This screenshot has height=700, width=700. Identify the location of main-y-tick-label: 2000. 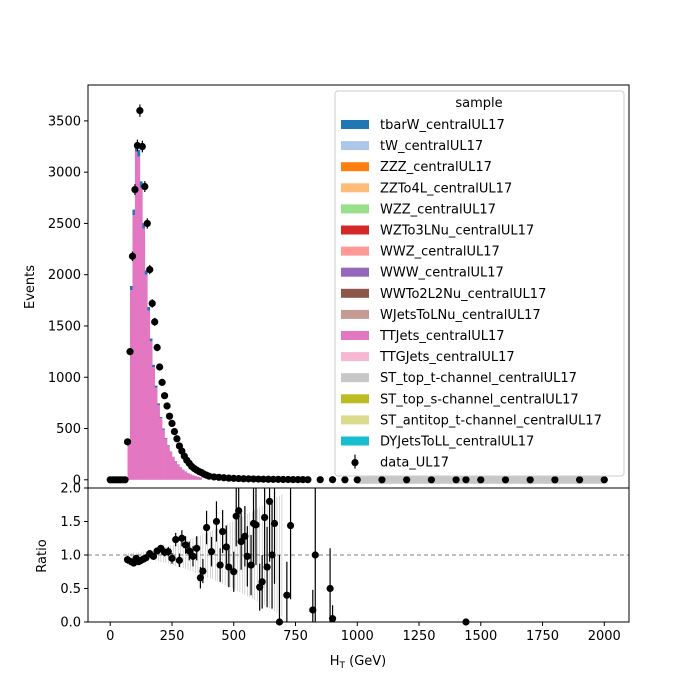
(64, 275).